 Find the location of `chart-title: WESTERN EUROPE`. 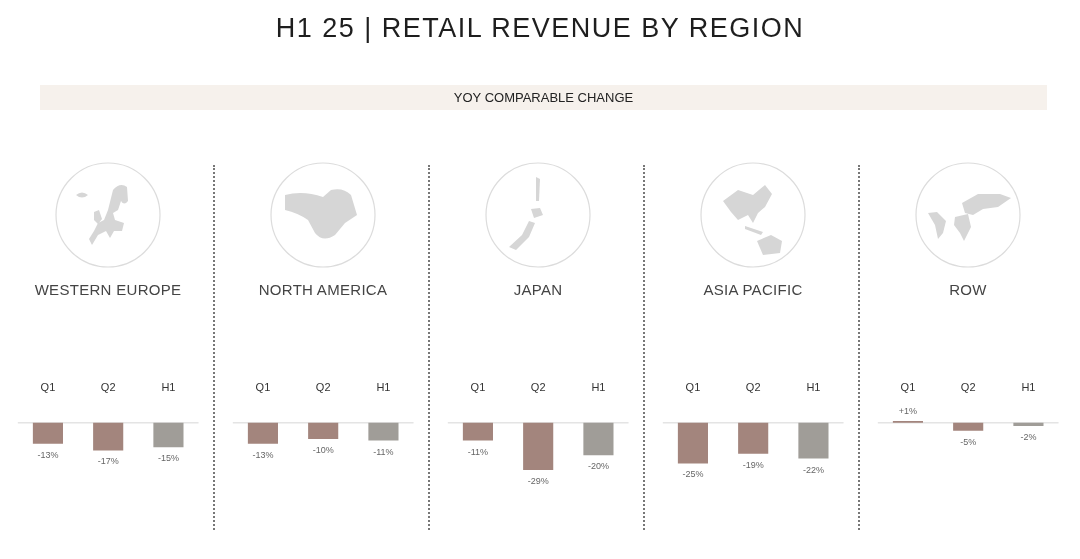

chart-title: WESTERN EUROPE is located at coordinates (108, 290).